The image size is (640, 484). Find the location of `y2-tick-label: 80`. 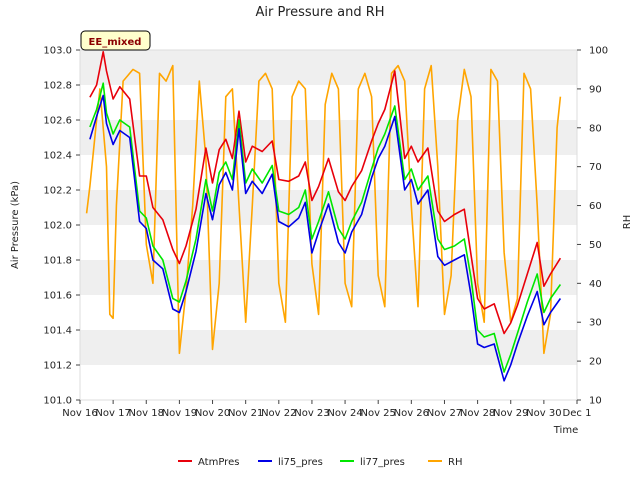

y2-tick-label: 80 is located at coordinates (595, 128).